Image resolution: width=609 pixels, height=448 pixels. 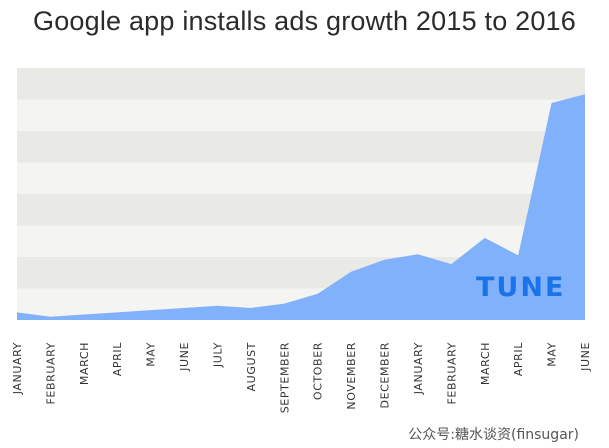 What do you see at coordinates (351, 376) in the screenshot?
I see `x-tick-label: NOVEMBER` at bounding box center [351, 376].